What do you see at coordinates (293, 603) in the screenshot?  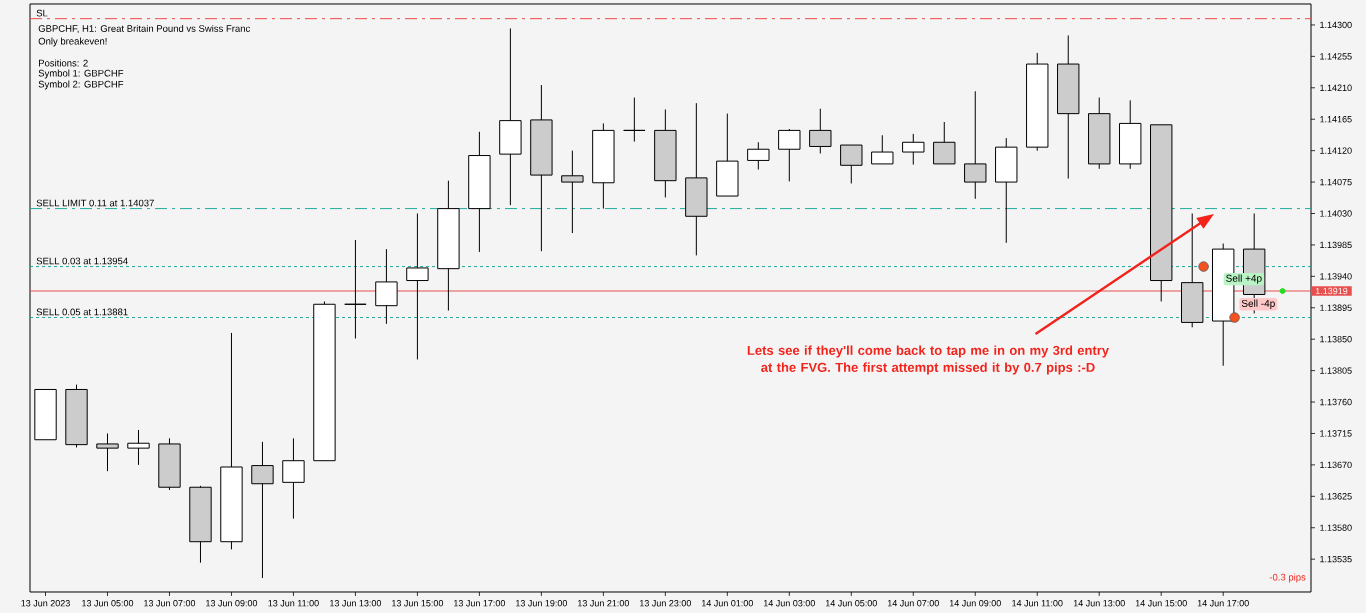 I see `x-tick-label: 13 Jun 11:00` at bounding box center [293, 603].